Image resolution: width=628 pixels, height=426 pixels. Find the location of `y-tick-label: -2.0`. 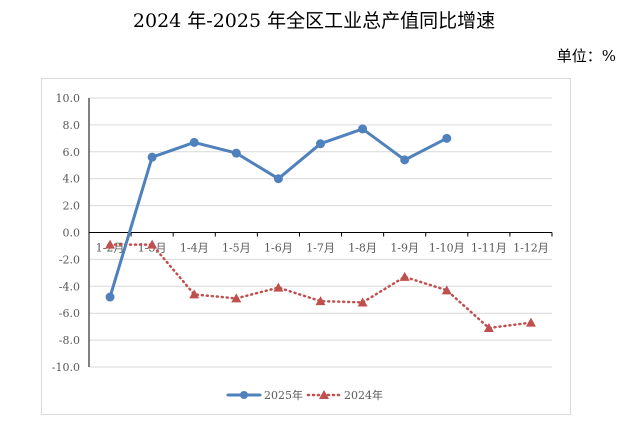

y-tick-label: -2.0 is located at coordinates (69, 259).